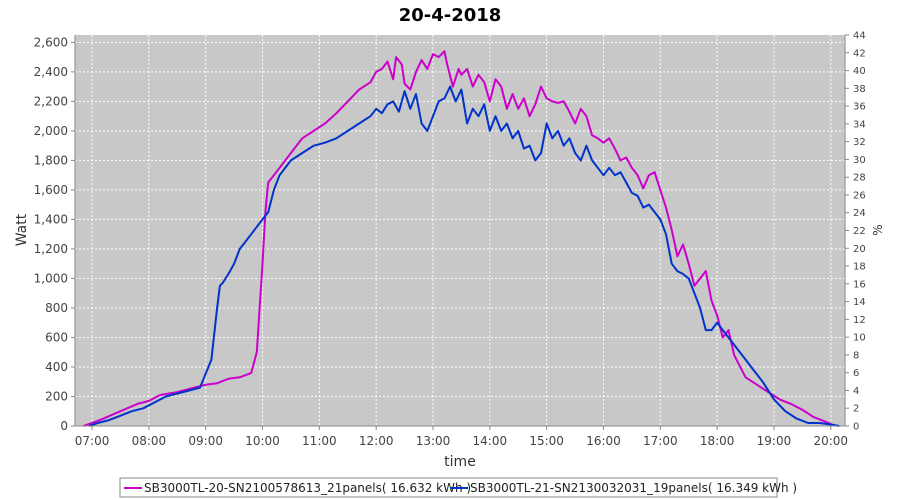 Image resolution: width=900 pixels, height=500 pixels. What do you see at coordinates (859, 89) in the screenshot?
I see `y2-tick-label-19: 38` at bounding box center [859, 89].